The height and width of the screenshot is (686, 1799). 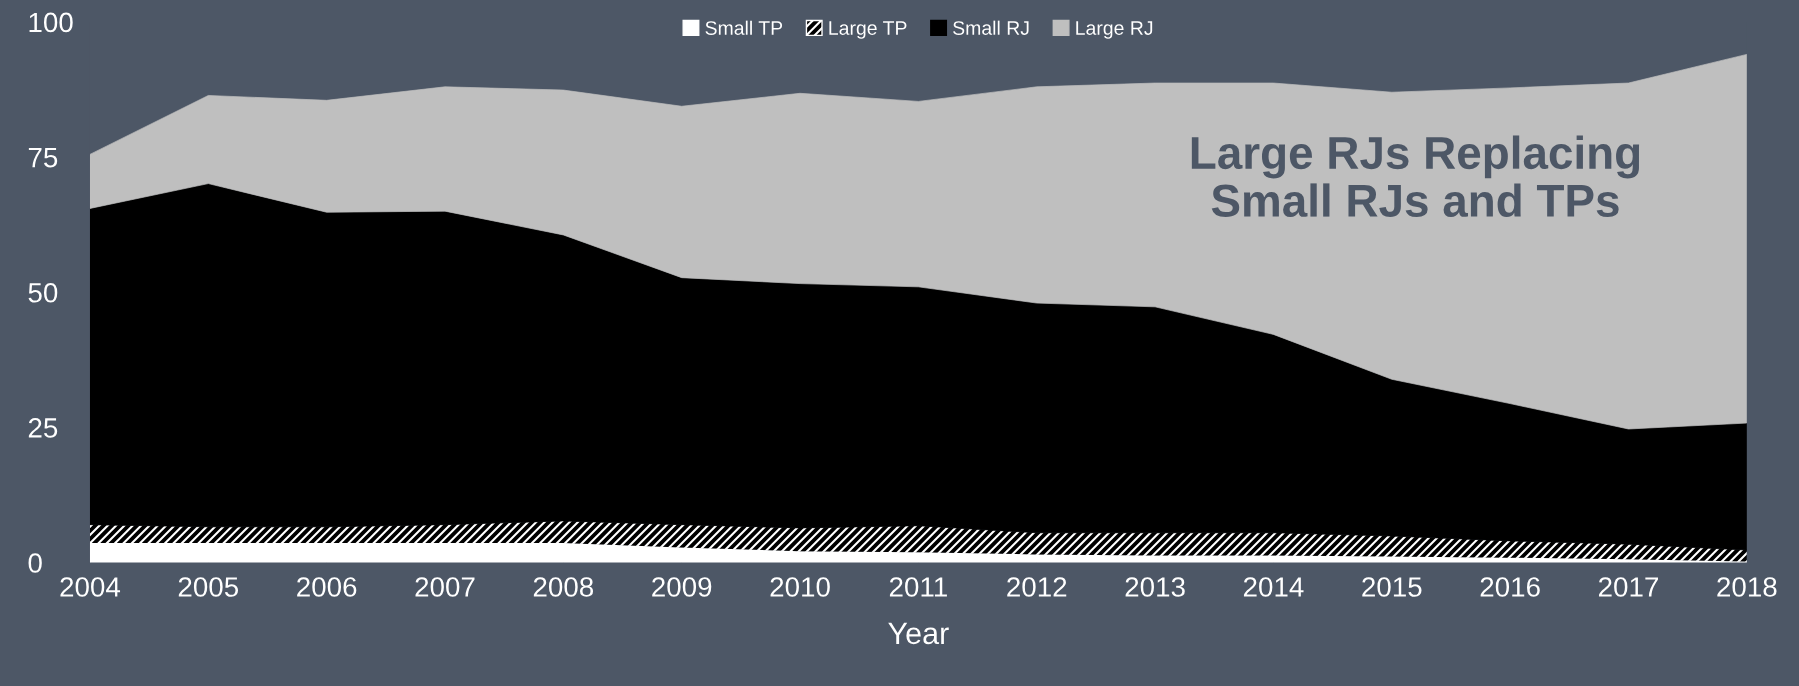 I want to click on legend-label: Small RJ, so click(x=991, y=27).